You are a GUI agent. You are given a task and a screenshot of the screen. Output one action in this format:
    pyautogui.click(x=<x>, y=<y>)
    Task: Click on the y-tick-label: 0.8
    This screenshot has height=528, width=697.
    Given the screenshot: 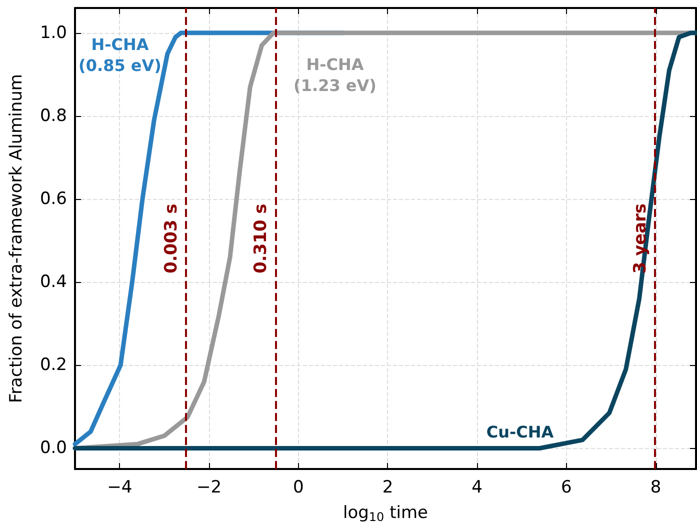 What is the action you would take?
    pyautogui.click(x=53, y=116)
    